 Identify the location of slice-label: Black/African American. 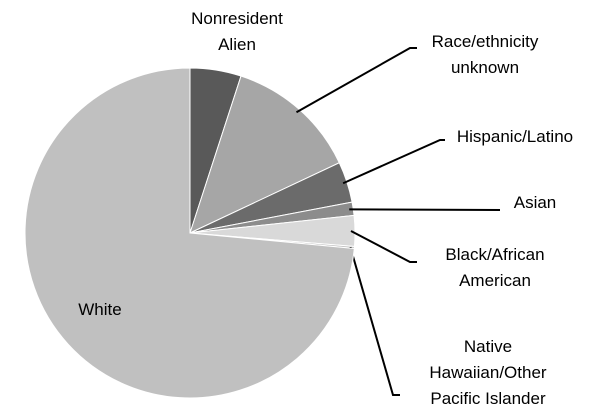
(495, 267).